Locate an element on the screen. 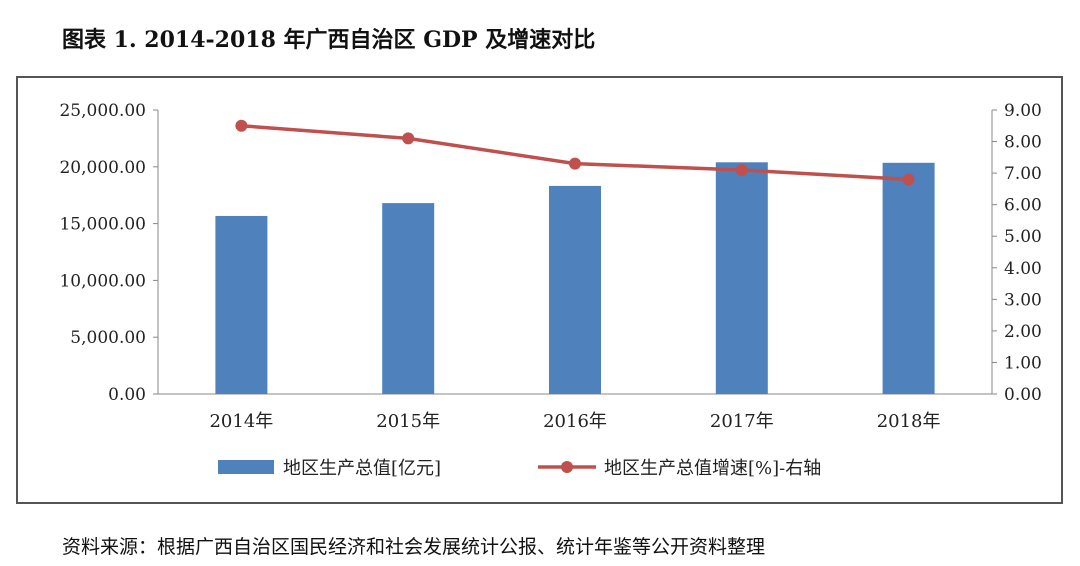  right-tick-label: 5.00 is located at coordinates (1023, 237).